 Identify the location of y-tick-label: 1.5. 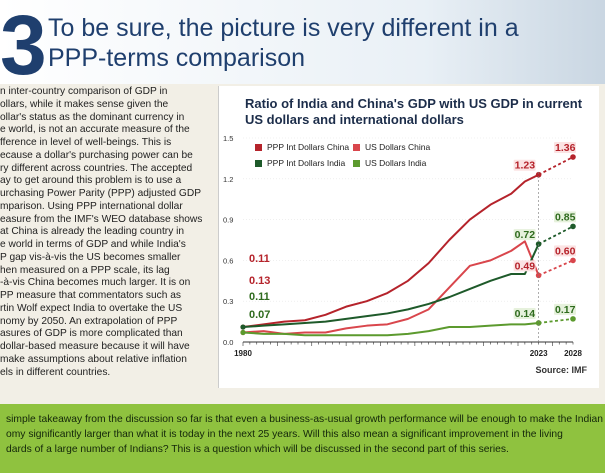
(228, 138).